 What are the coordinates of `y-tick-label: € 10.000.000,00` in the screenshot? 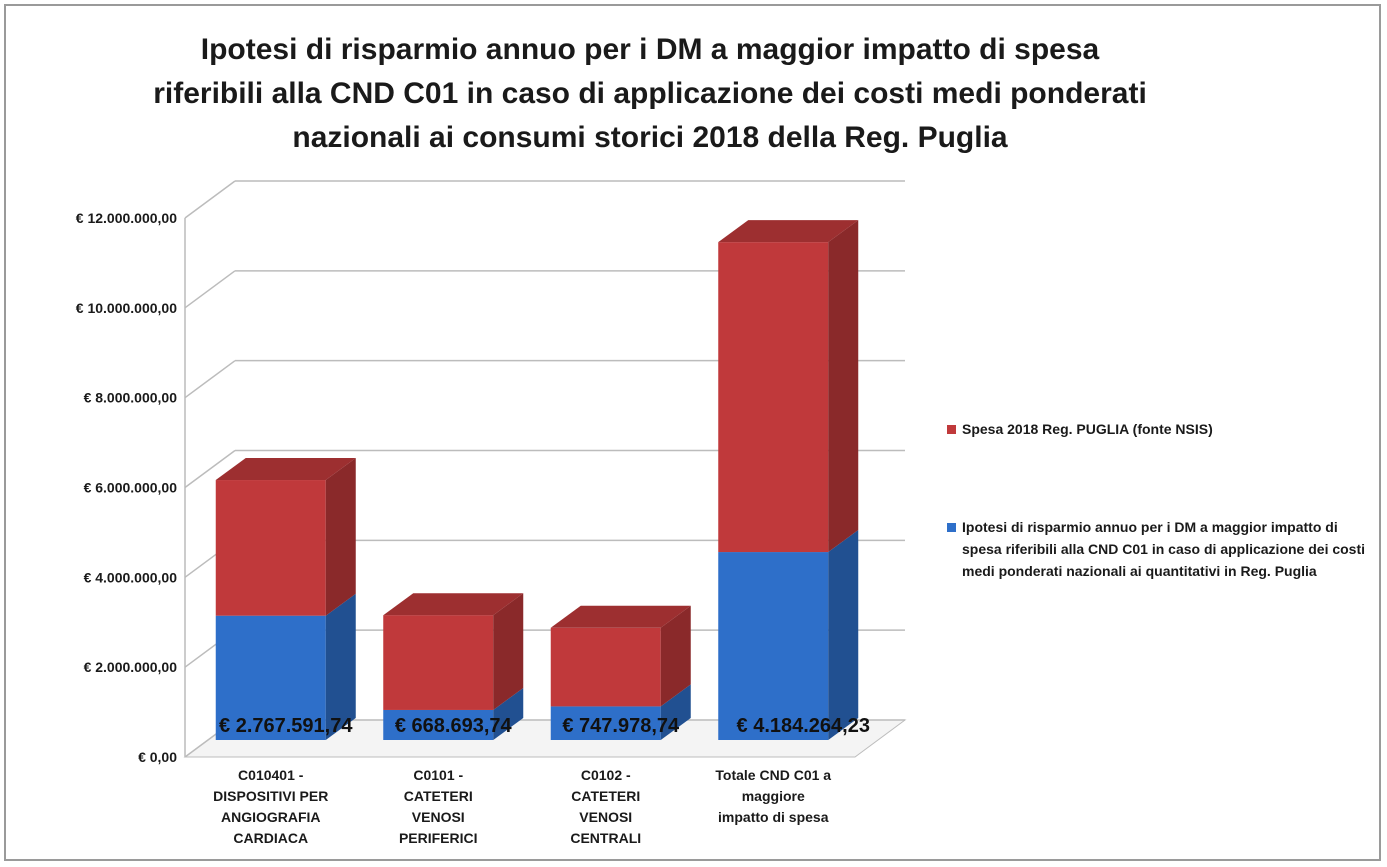 It's located at (126, 308).